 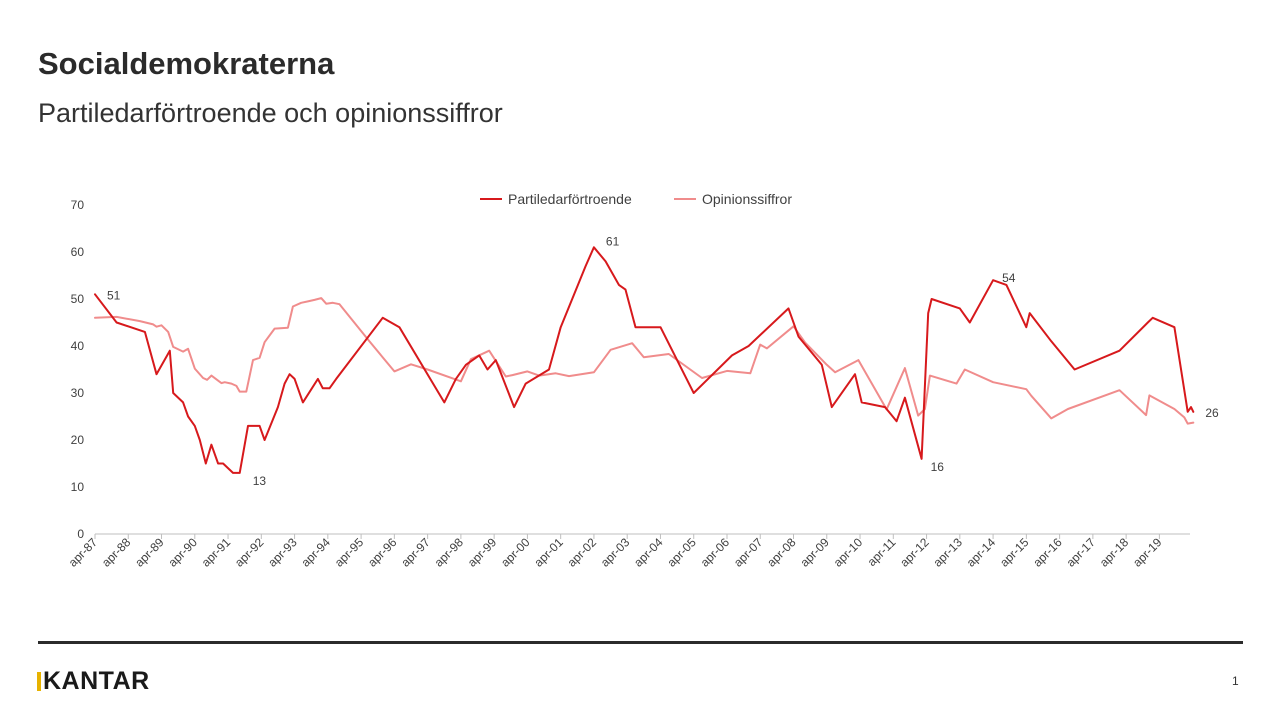 I want to click on x-tick-label: apr-93, so click(x=282, y=552).